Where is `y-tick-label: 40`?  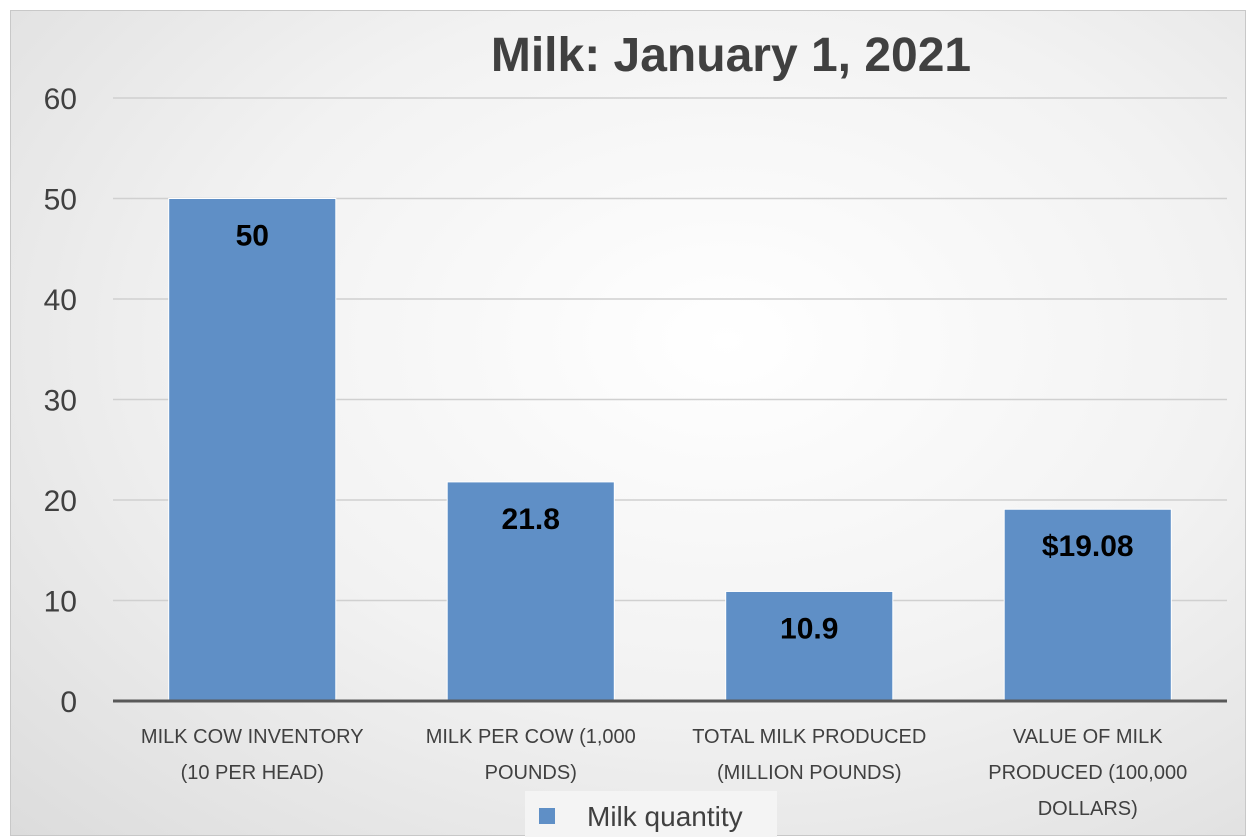 y-tick-label: 40 is located at coordinates (60, 300).